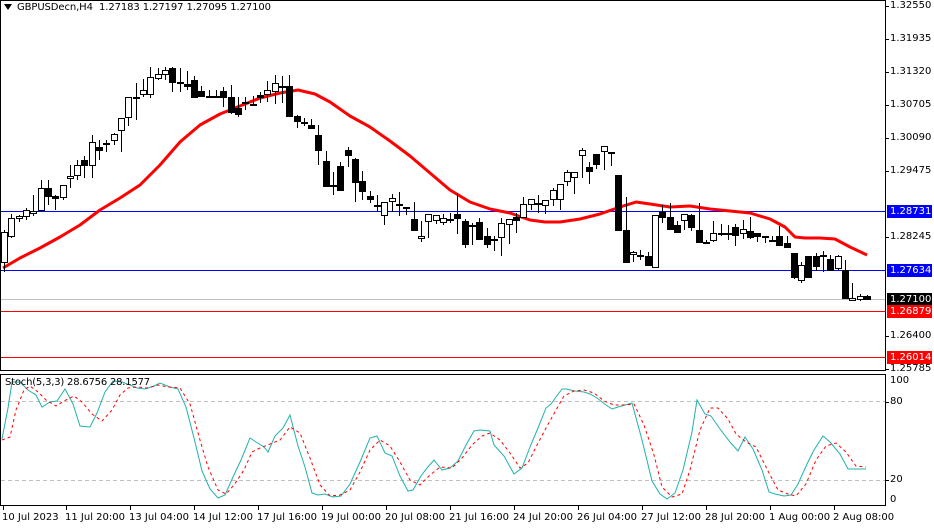  I want to click on time-axis-label: 28 Jul 20:00, so click(735, 517).